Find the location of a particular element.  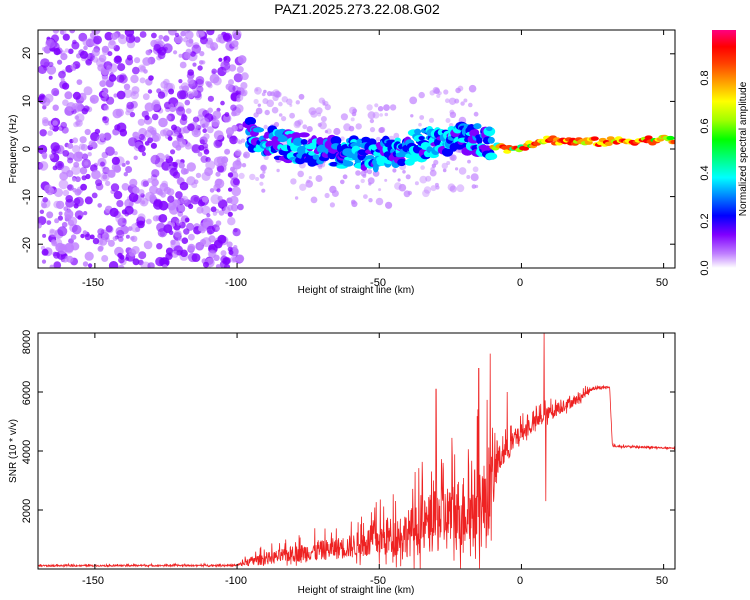

spectrogram-x-label: Height of straight line (km) is located at coordinates (356, 290).